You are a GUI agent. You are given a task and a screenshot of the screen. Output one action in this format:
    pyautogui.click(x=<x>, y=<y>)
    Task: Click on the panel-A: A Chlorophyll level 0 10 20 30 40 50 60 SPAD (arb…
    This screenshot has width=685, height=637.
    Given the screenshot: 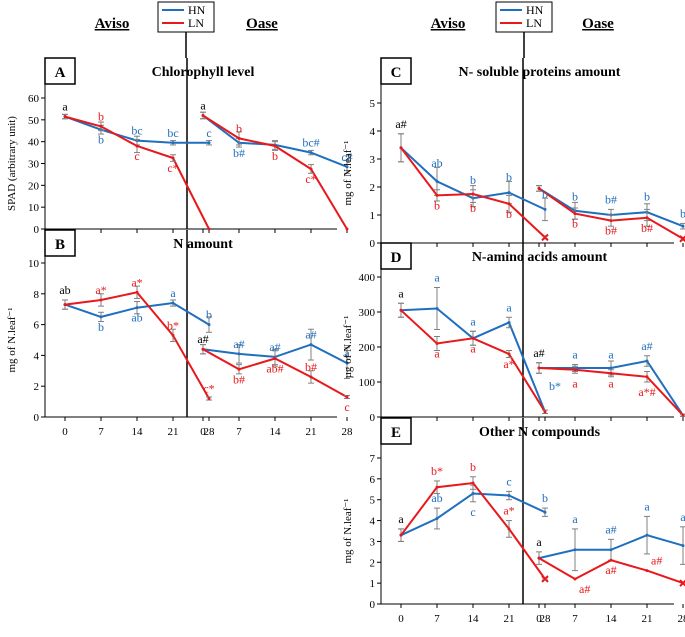 What is the action you would take?
    pyautogui.click(x=179, y=146)
    